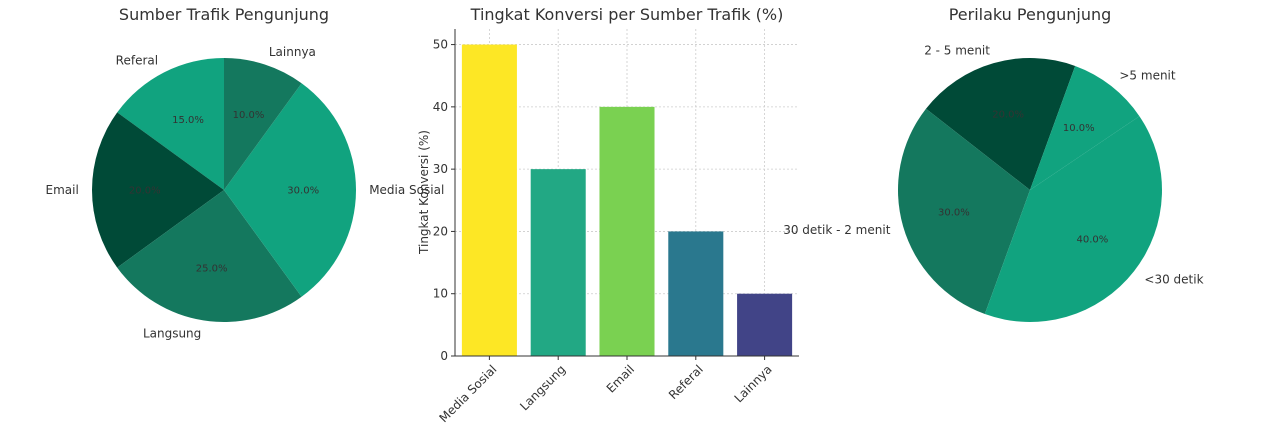 This screenshot has height=429, width=1280. What do you see at coordinates (627, 14) in the screenshot?
I see `conversion-bar-title: Tingkat Konversi per Sumber Trafik (%)` at bounding box center [627, 14].